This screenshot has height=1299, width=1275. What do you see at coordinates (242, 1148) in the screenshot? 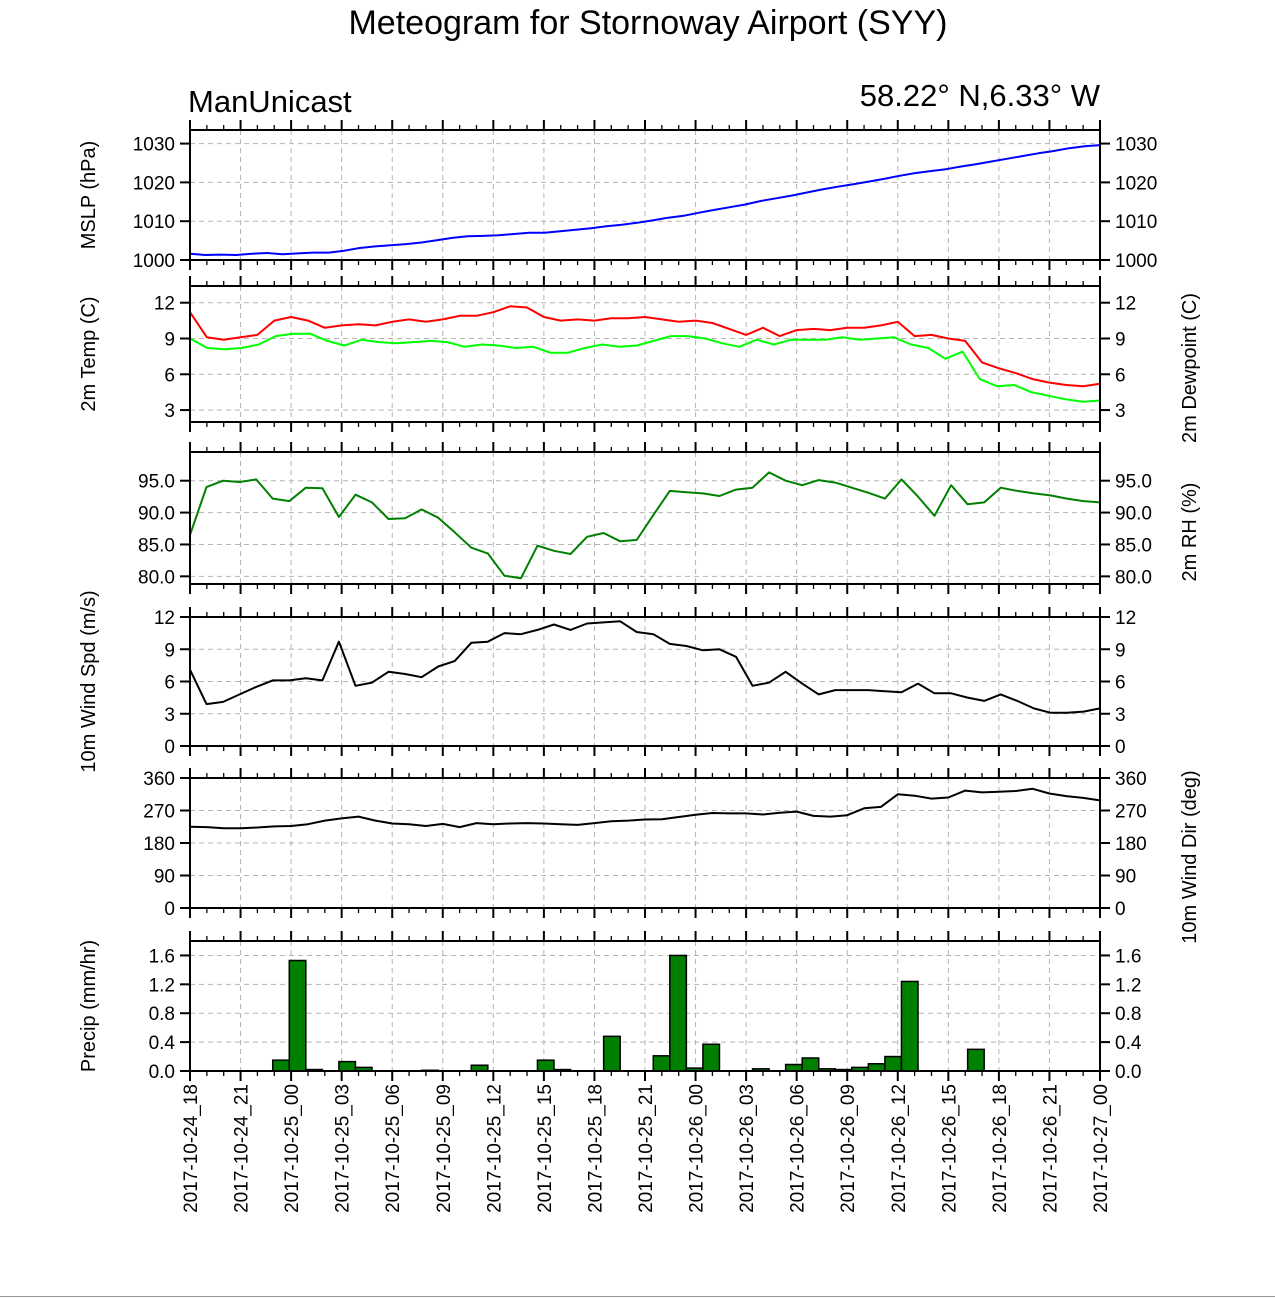
I see `x-tick-label: 2017-10-24_21` at bounding box center [242, 1148].